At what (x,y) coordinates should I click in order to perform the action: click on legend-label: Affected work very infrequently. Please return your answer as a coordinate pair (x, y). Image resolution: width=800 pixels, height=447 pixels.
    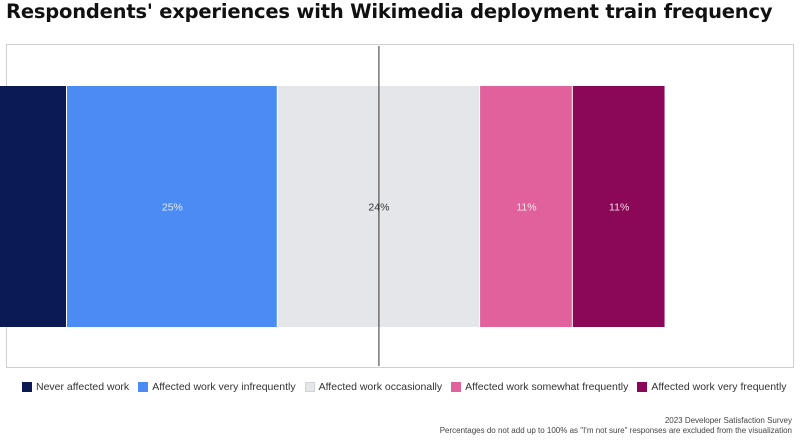
    Looking at the image, I should click on (224, 387).